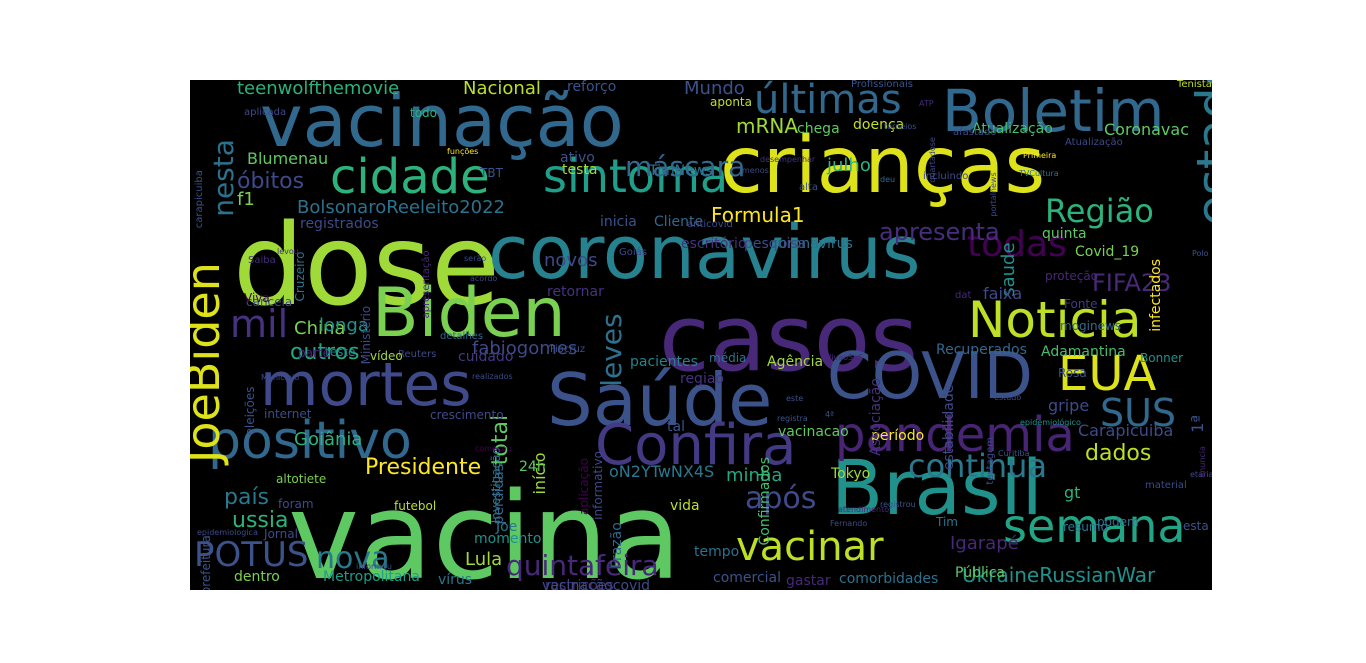 The image size is (1366, 663). I want to click on cloud-word: tal, so click(676, 427).